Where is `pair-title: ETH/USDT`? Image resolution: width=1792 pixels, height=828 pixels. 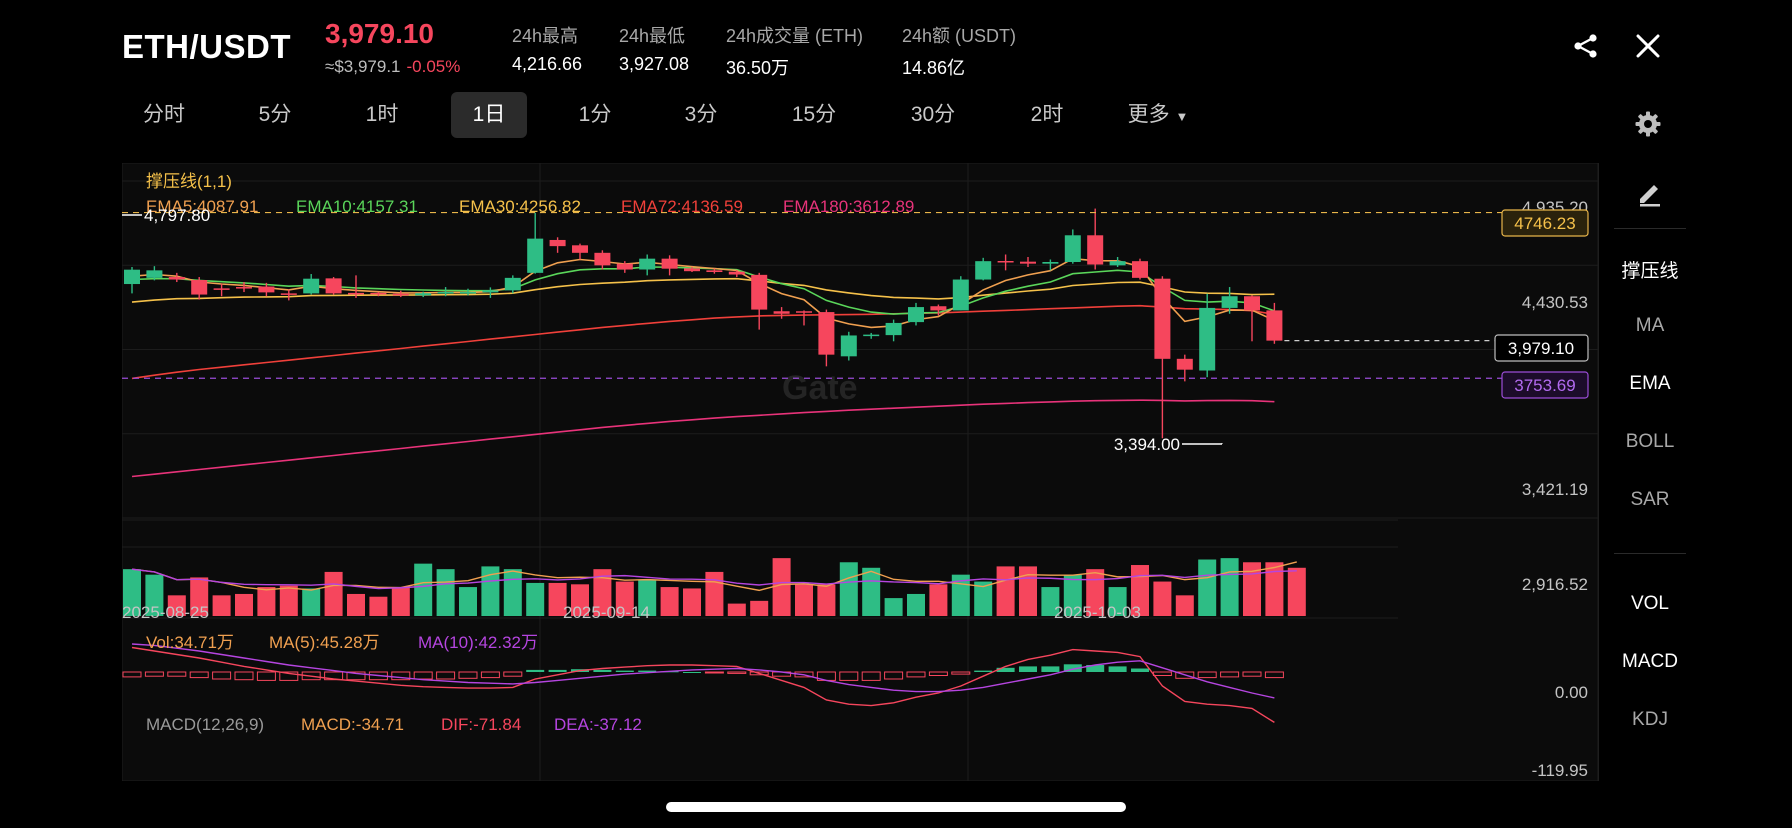
pair-title: ETH/USDT is located at coordinates (206, 46).